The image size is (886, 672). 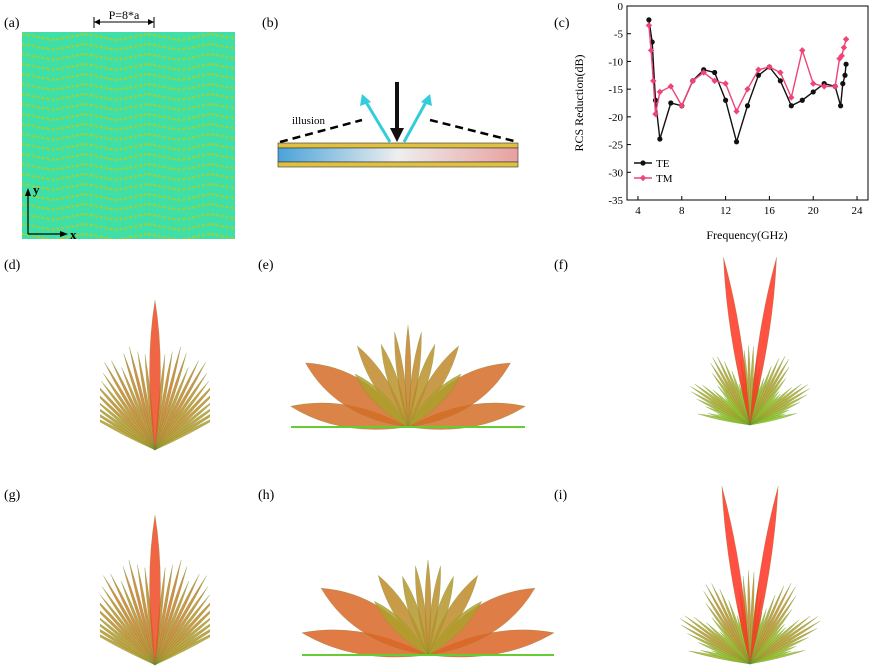 What do you see at coordinates (615, 62) in the screenshot?
I see `y-tick-label: -10` at bounding box center [615, 62].